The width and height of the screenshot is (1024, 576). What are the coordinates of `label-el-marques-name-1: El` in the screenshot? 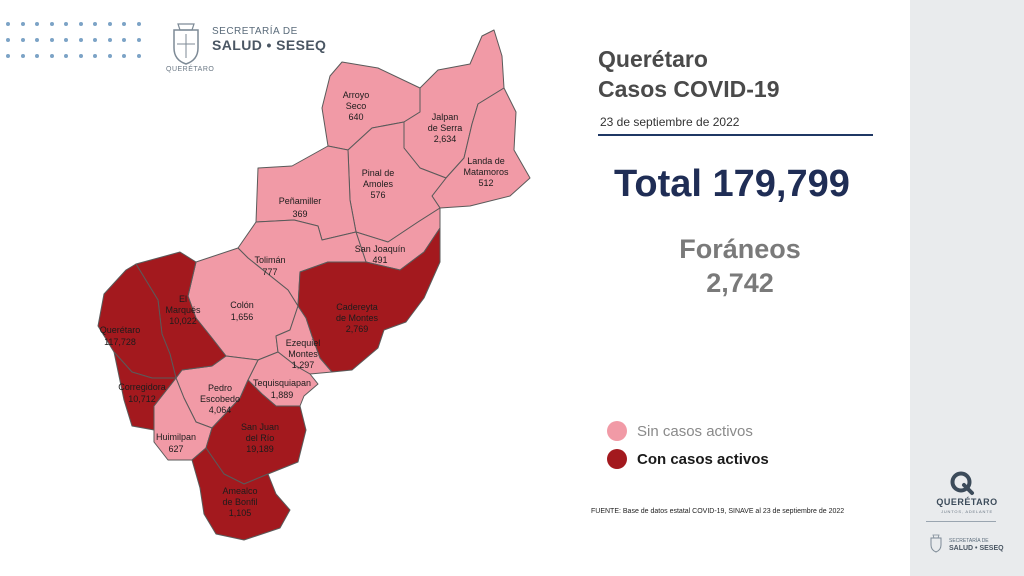 It's located at (183, 299).